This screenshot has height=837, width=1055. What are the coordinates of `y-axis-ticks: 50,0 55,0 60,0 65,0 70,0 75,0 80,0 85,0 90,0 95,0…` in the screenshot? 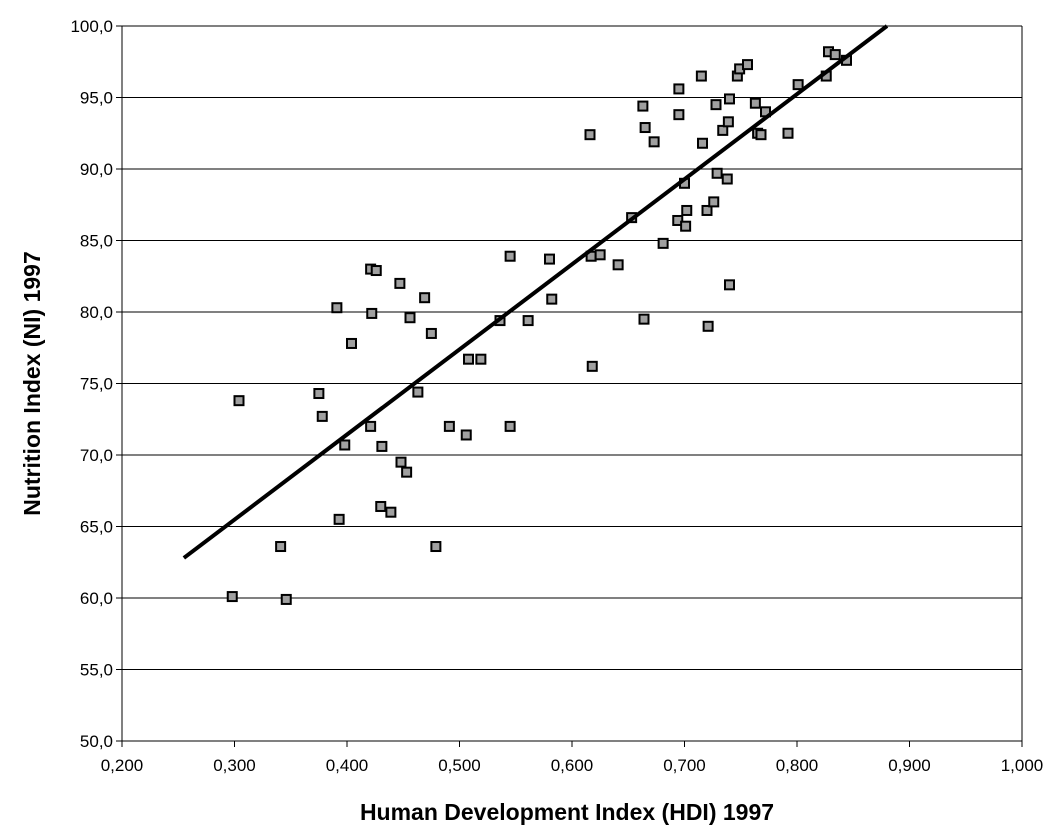 It's located at (96, 384).